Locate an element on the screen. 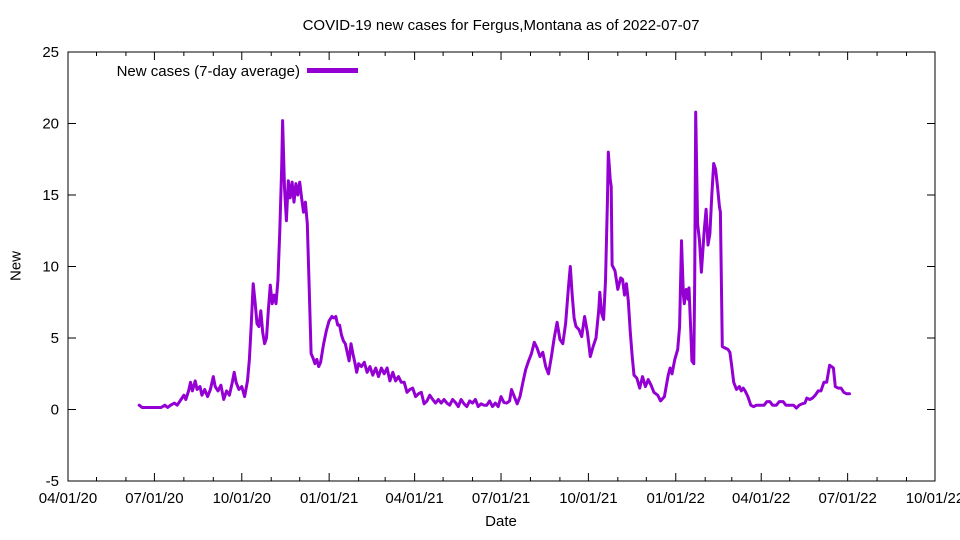 The width and height of the screenshot is (960, 540). y-tick-label: 20 is located at coordinates (50, 124).